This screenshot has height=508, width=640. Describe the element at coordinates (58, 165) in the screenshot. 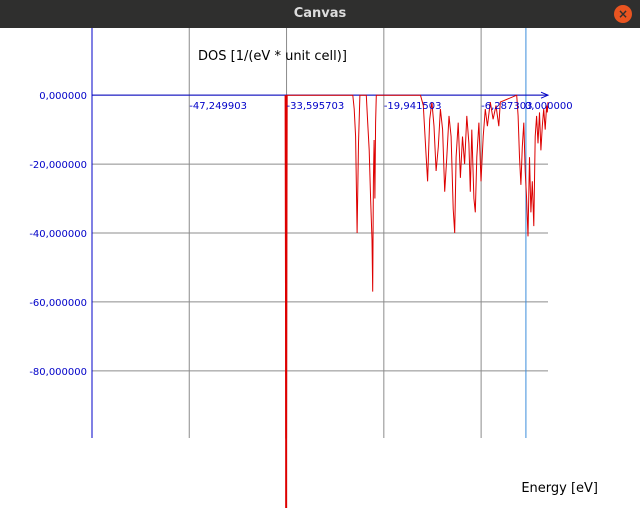

I see `y-tick-label-1: -20,000000` at that location.